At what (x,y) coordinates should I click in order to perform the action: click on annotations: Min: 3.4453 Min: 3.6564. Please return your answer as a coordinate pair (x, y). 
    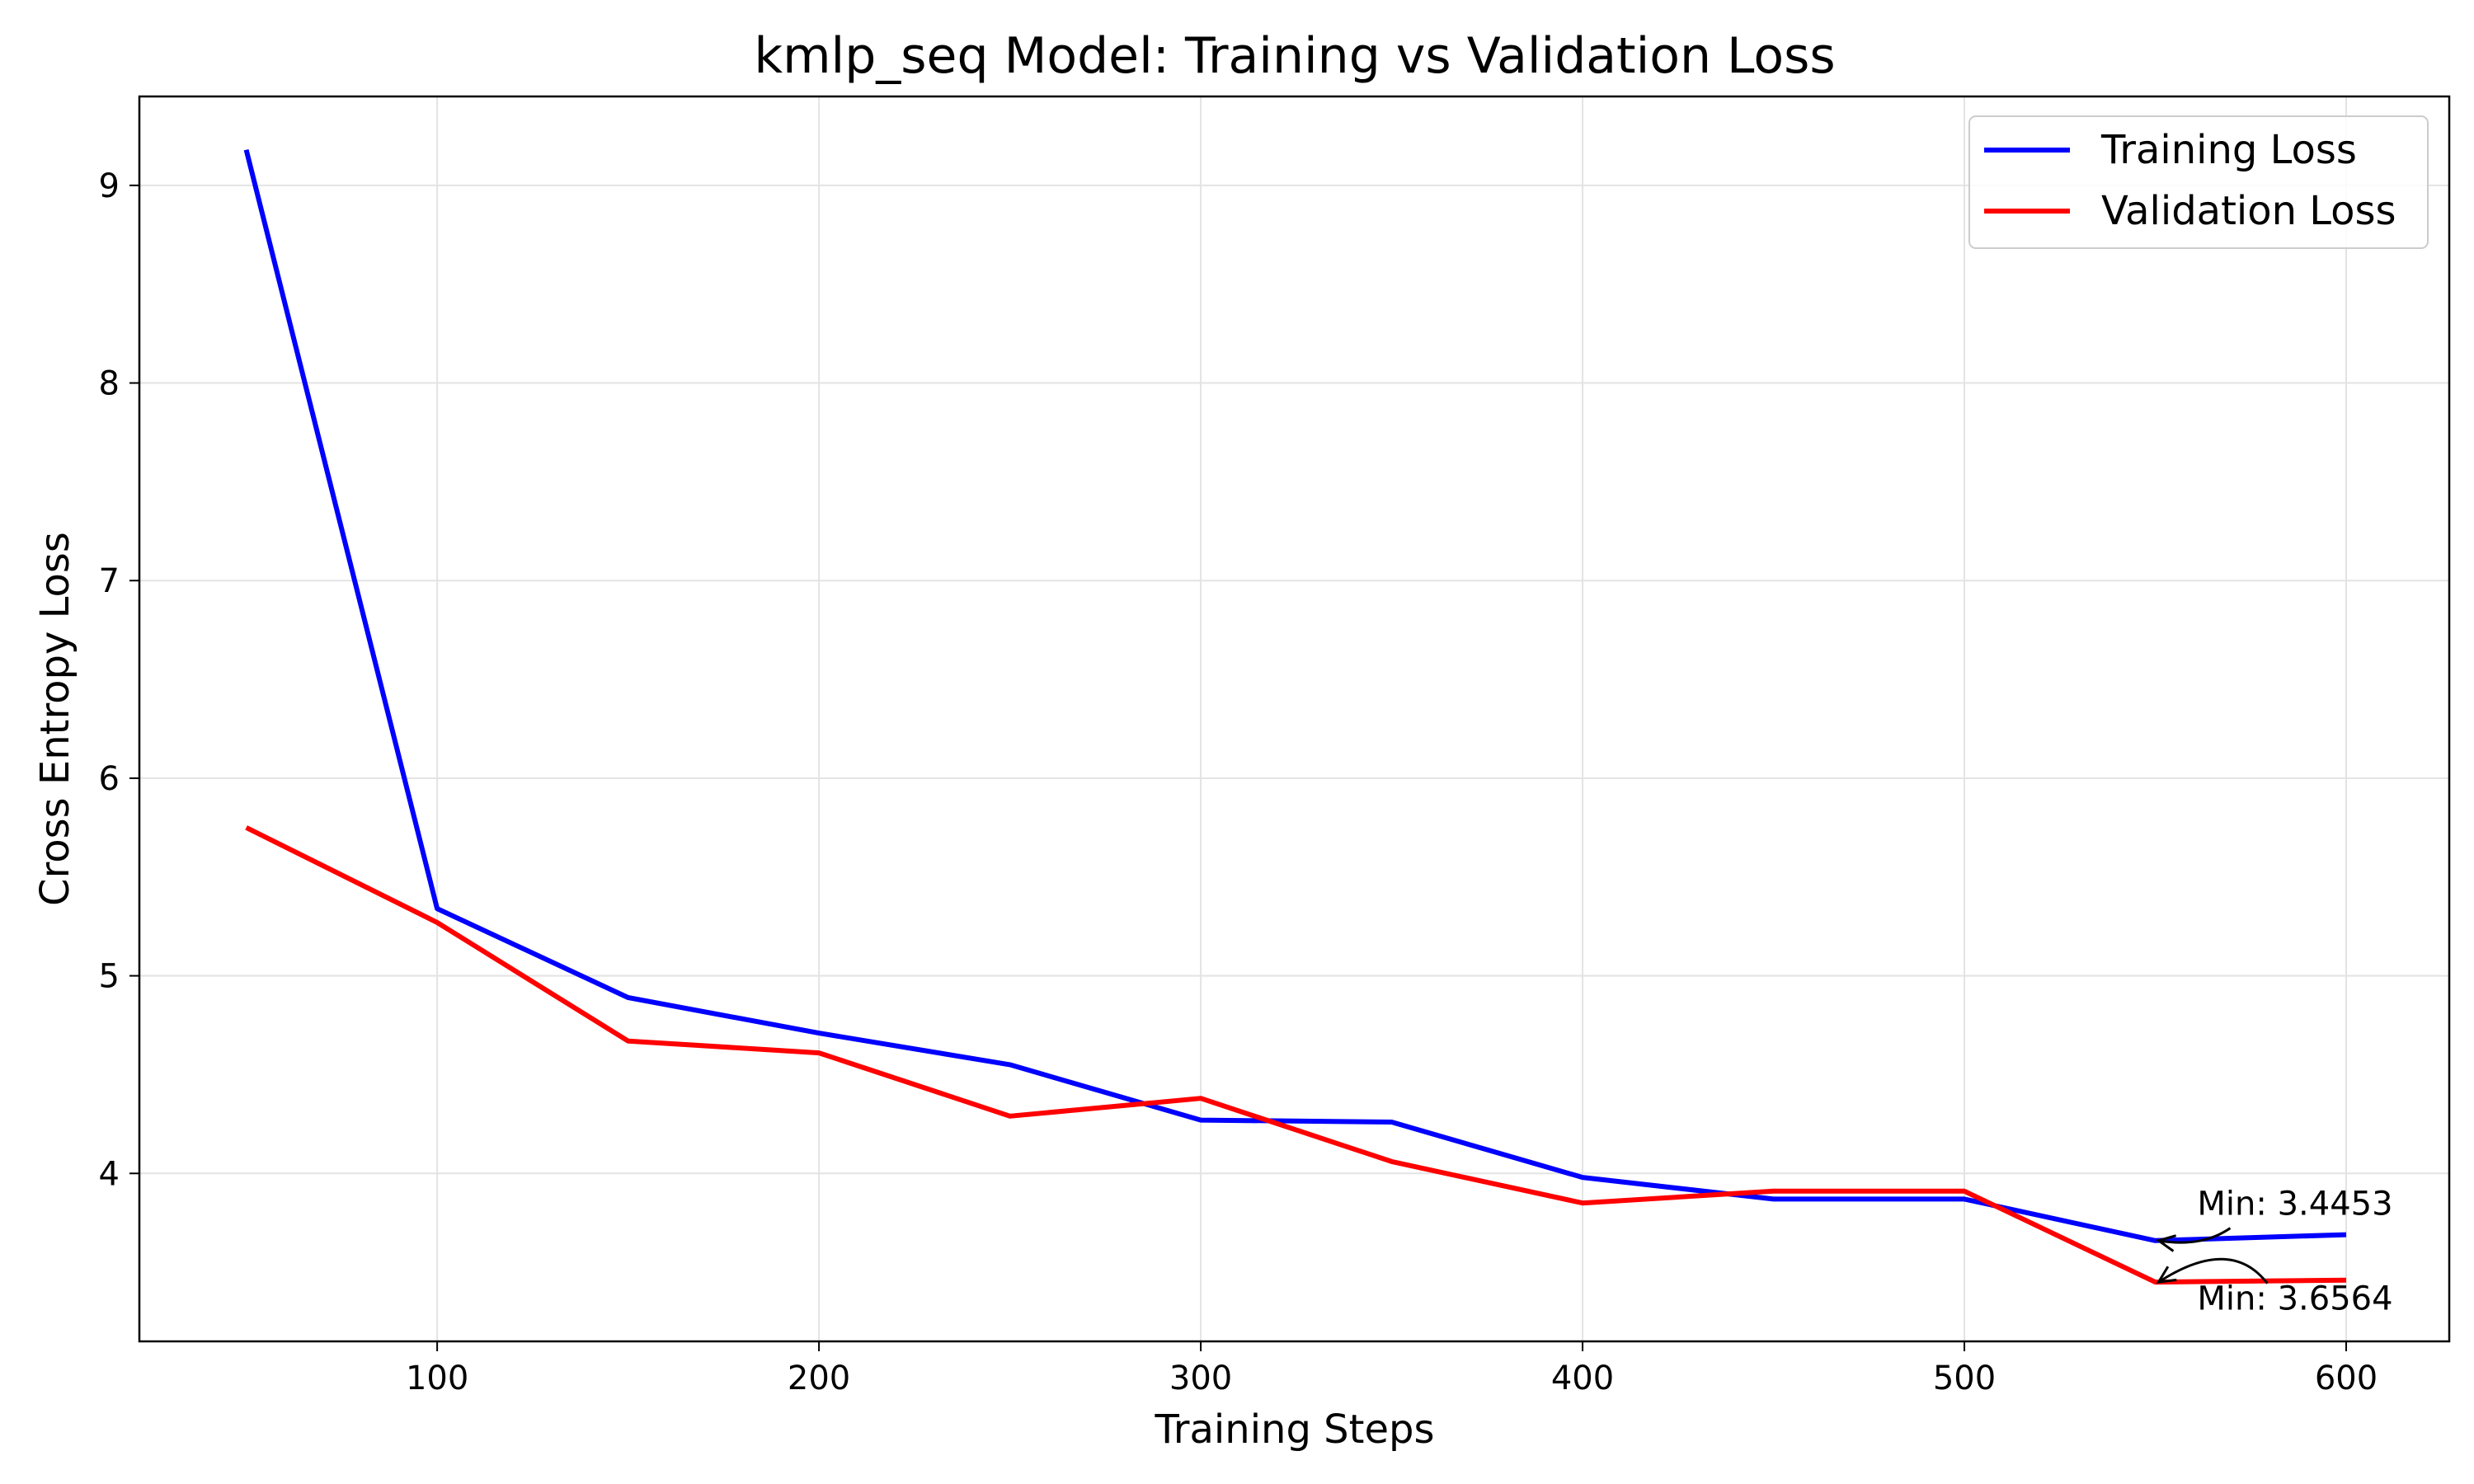
    Looking at the image, I should click on (2274, 1252).